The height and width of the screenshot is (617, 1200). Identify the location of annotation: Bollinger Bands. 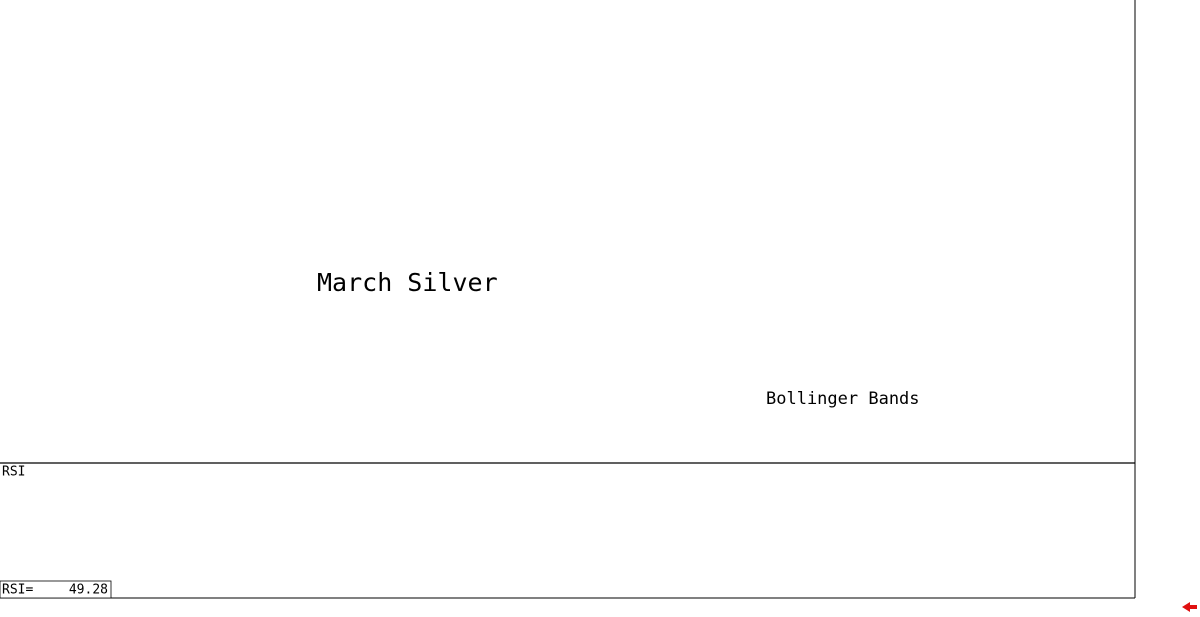
(843, 399).